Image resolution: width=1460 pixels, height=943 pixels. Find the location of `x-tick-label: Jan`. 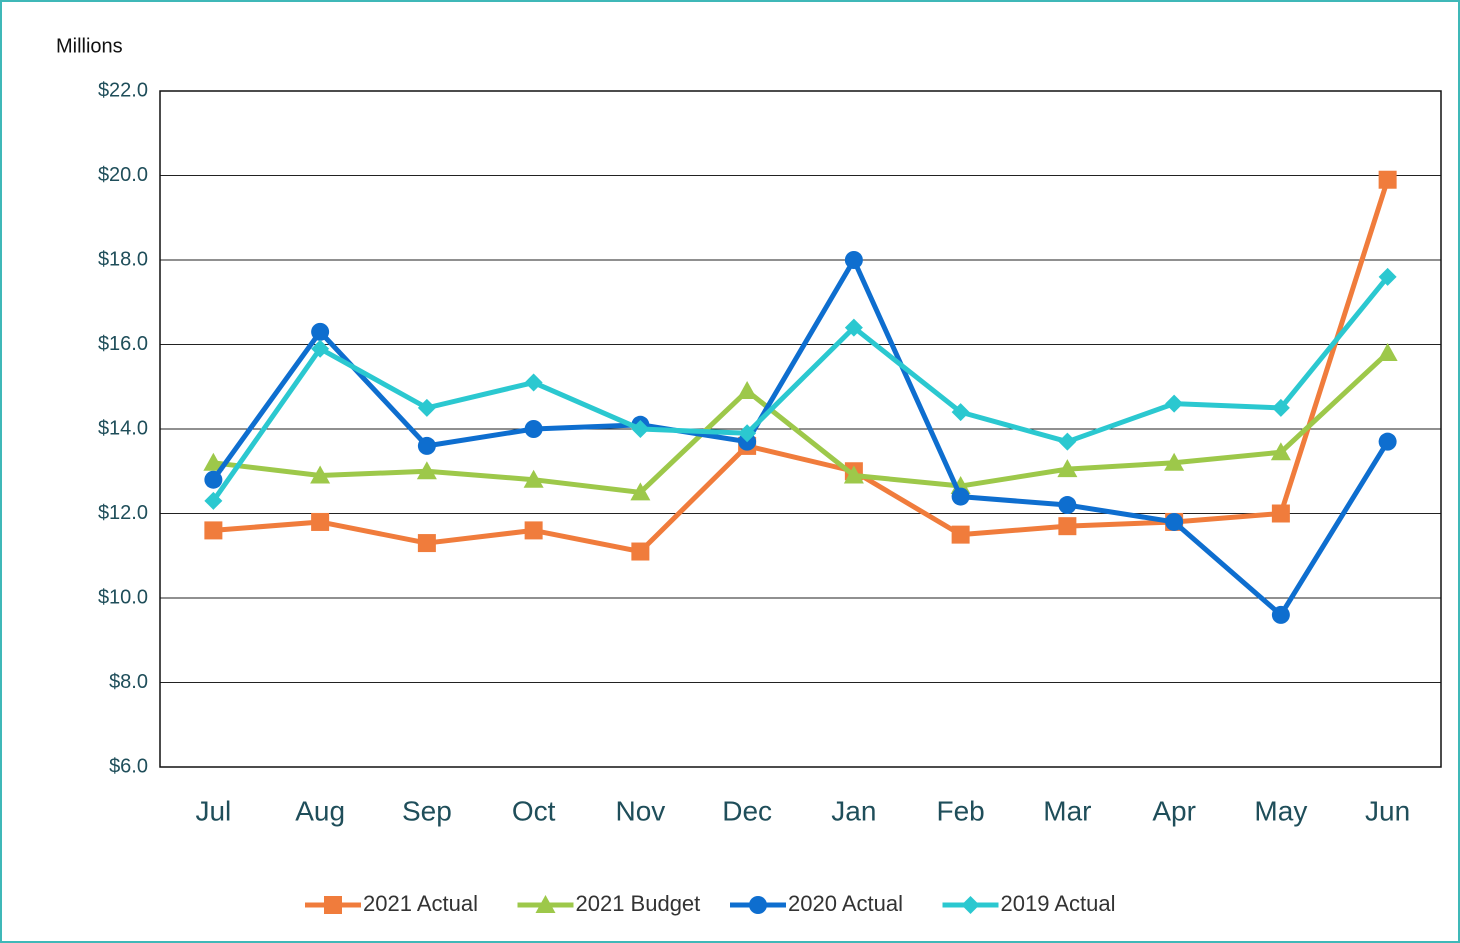

x-tick-label: Jan is located at coordinates (853, 810).